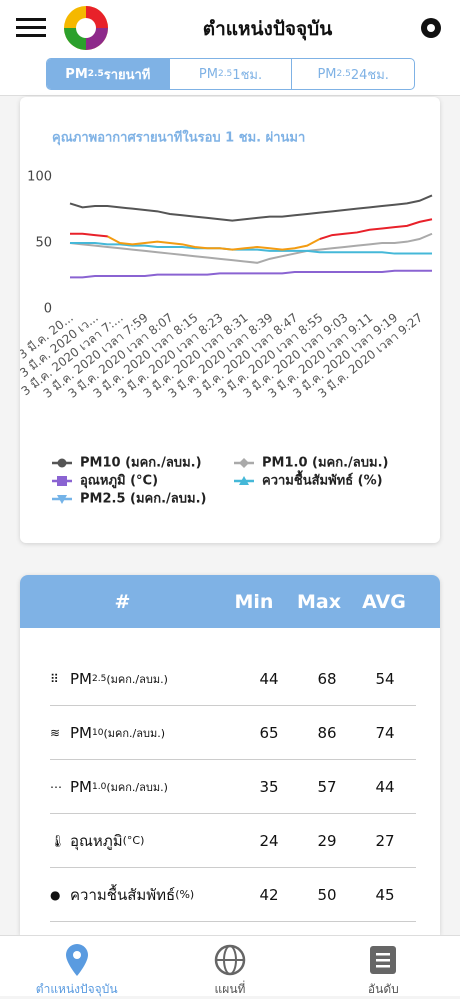 Image resolution: width=460 pixels, height=999 pixels. What do you see at coordinates (76, 989) in the screenshot?
I see `nav-label: ตำแหน่งปัจจุบัน` at bounding box center [76, 989].